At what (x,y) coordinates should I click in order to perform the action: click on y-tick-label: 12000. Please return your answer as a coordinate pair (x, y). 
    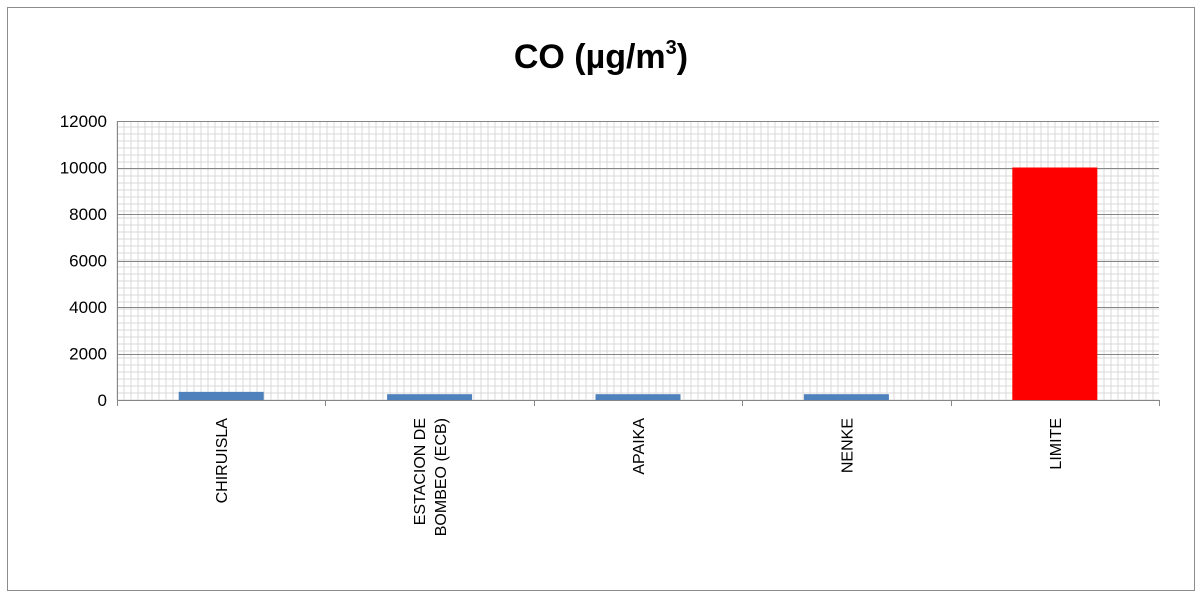
    Looking at the image, I should click on (83, 121).